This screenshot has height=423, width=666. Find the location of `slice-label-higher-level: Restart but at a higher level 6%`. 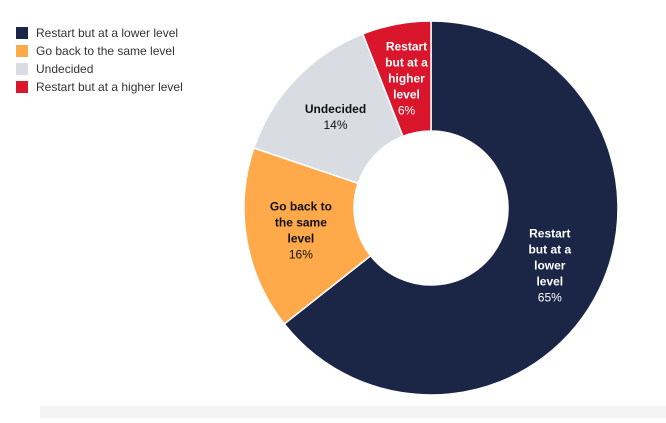

slice-label-higher-level: Restart but at a higher level 6% is located at coordinates (406, 78).